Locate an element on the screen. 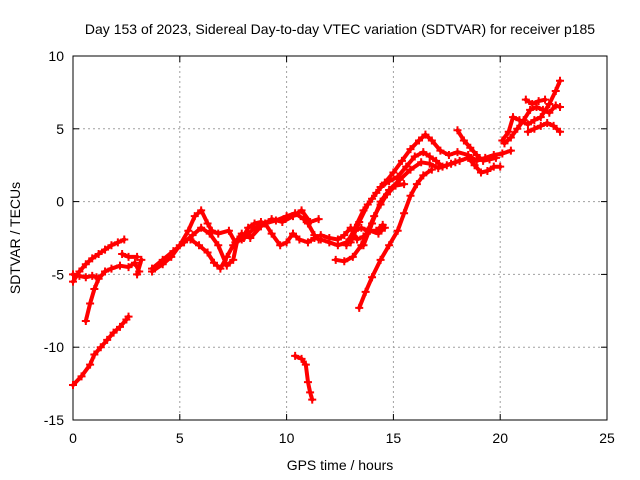 This screenshot has width=640, height=480. y-tick-label: 0 is located at coordinates (60, 202).